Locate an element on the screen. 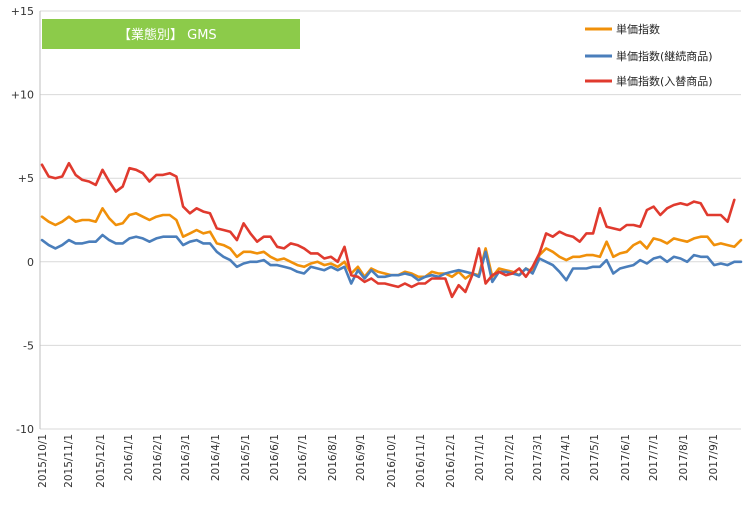  legend-label-1: 単価指数(継続商品) is located at coordinates (664, 56).